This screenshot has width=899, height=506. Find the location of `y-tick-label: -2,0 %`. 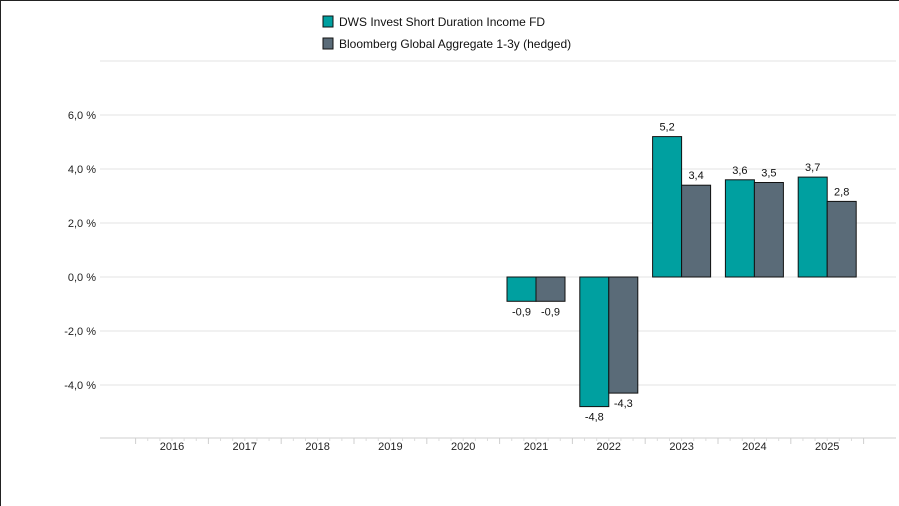

y-tick-label: -2,0 % is located at coordinates (80, 332).